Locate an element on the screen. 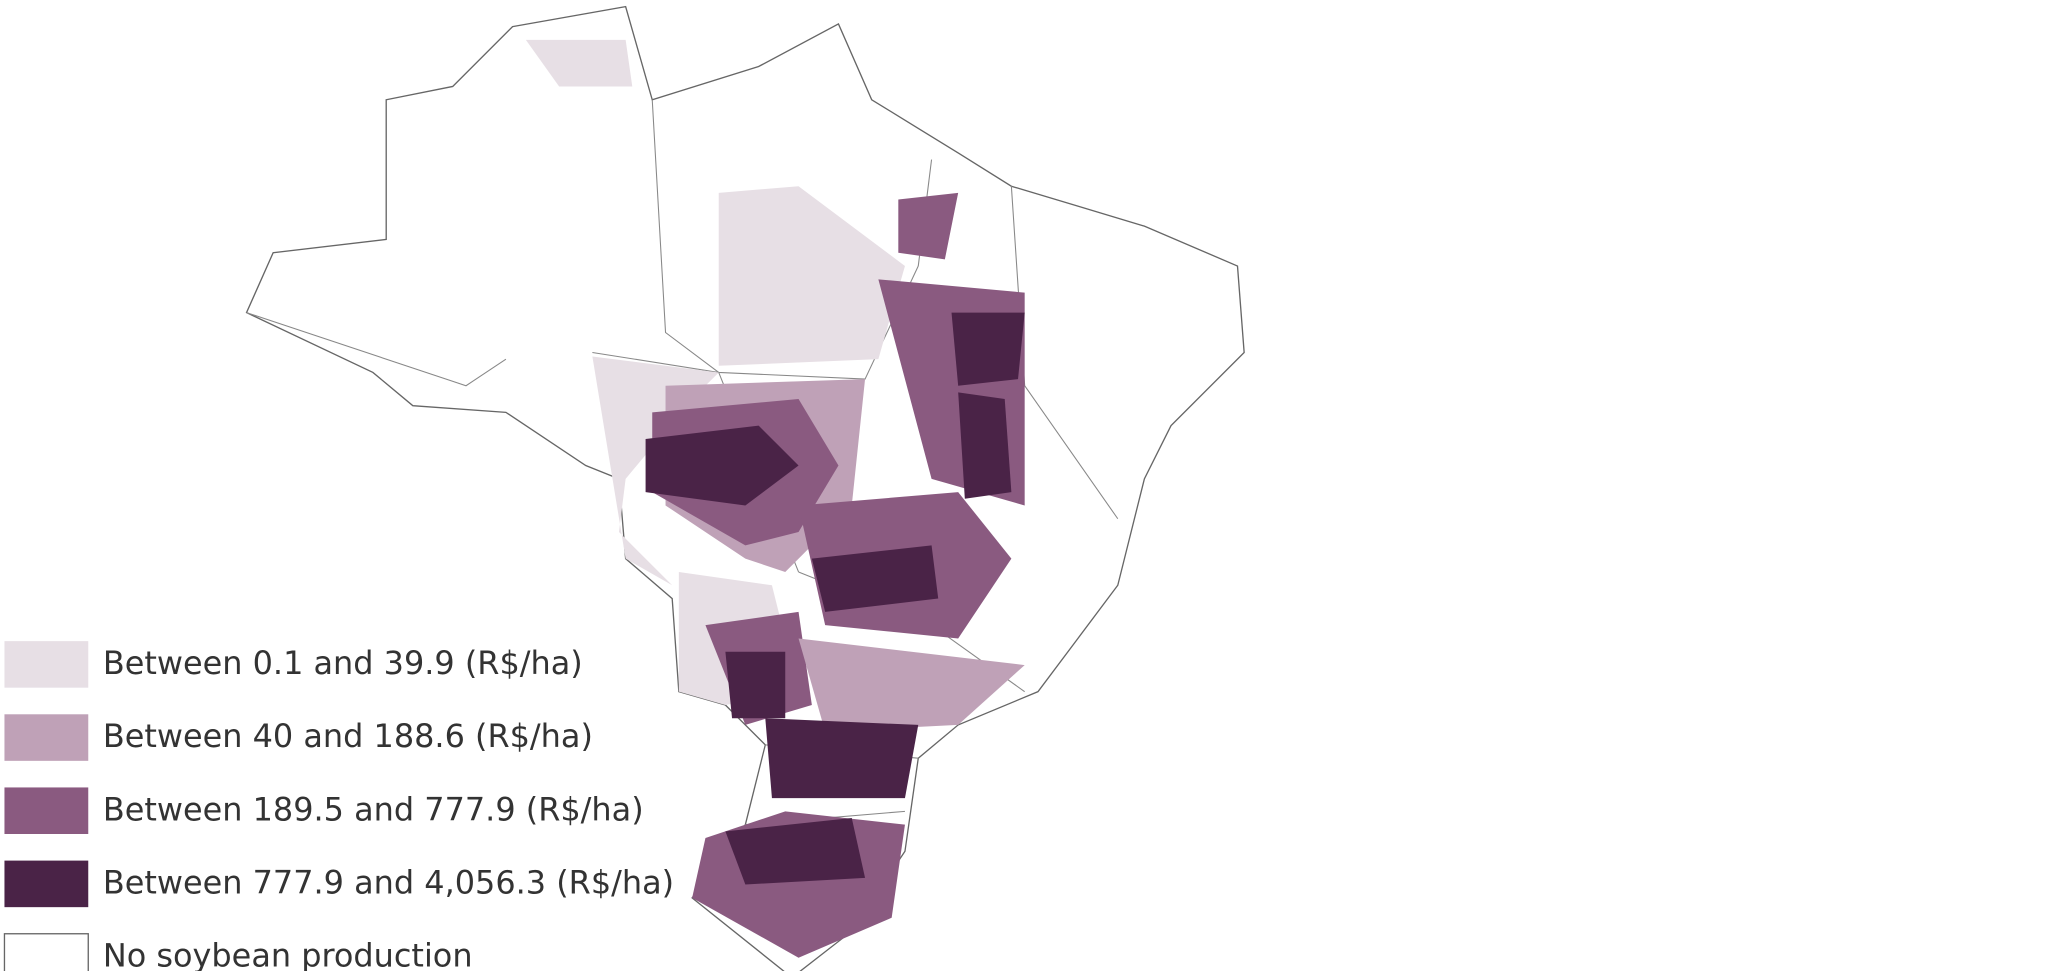 This screenshot has height=971, width=2056. legend-label: Between 777.9 and 4,056.3 (R$/ha) is located at coordinates (388, 883).